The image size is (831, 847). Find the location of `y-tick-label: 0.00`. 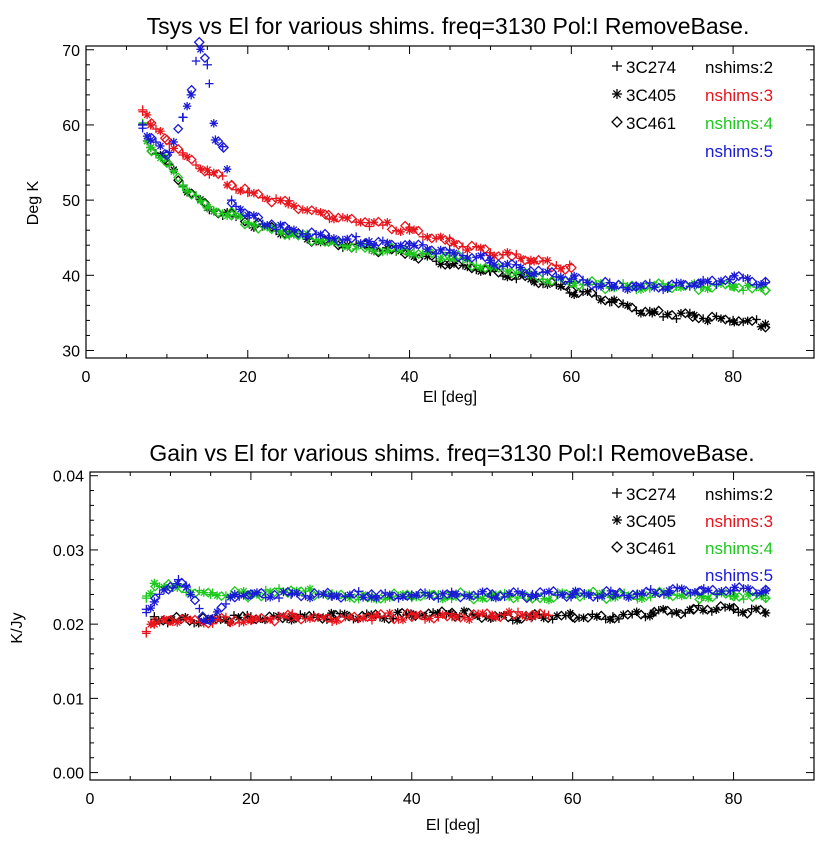

y-tick-label: 0.00 is located at coordinates (68, 774).